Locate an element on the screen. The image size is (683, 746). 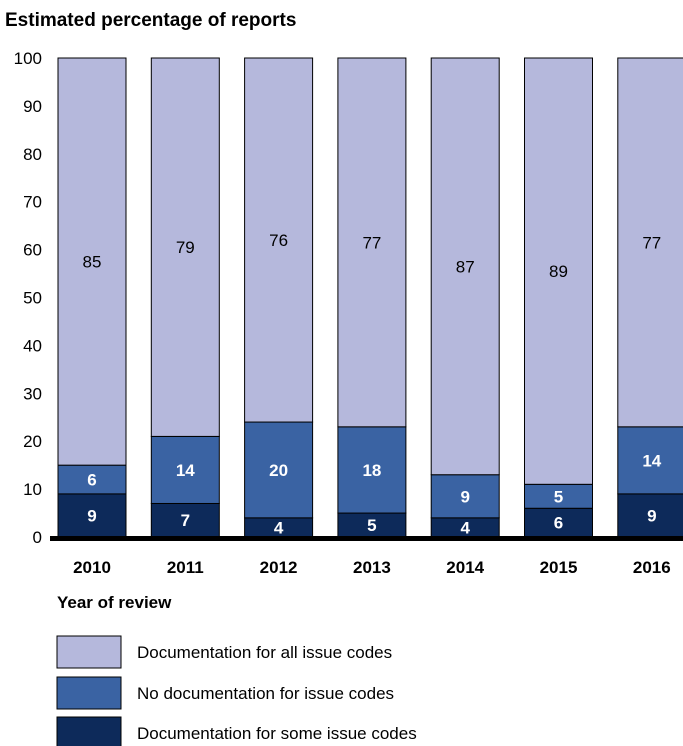
x-tick-label: 2011 is located at coordinates (185, 567).